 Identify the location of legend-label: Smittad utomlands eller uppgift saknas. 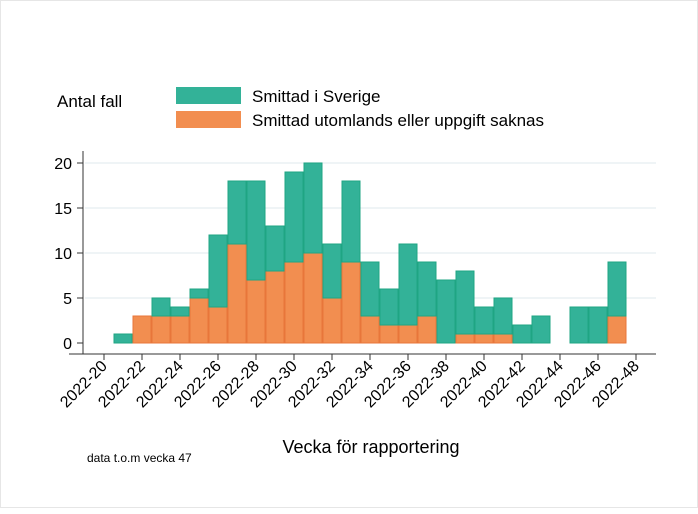
(398, 120).